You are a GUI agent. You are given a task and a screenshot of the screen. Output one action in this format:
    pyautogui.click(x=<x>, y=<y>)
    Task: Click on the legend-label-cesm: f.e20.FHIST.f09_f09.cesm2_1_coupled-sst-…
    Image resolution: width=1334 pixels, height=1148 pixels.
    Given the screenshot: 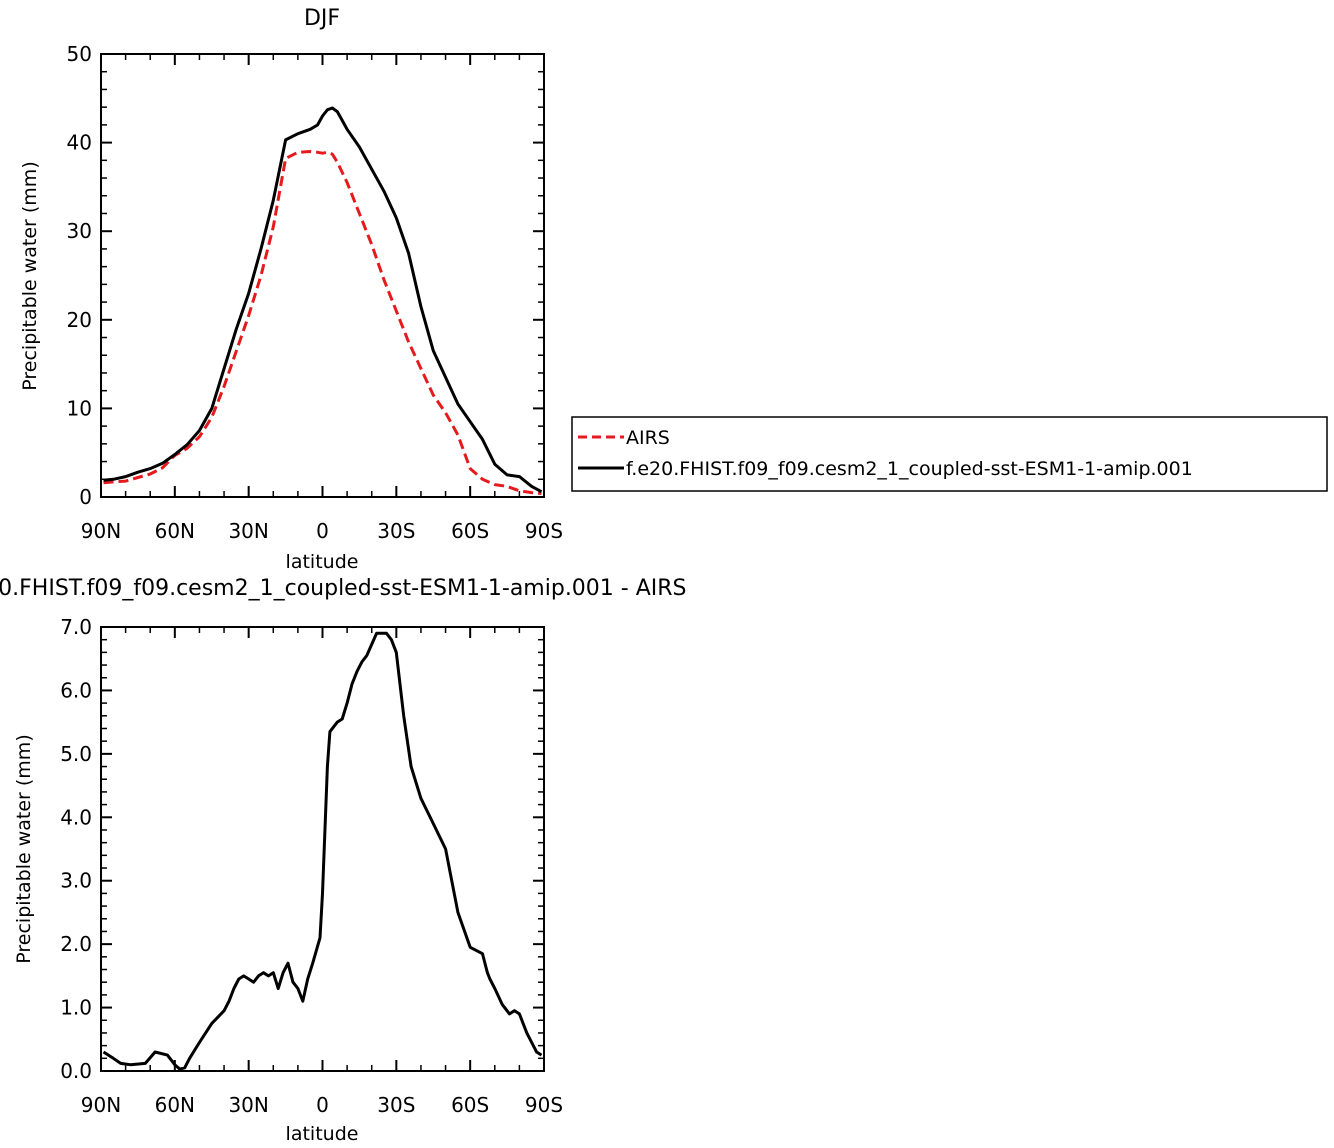 What is the action you would take?
    pyautogui.click(x=909, y=469)
    